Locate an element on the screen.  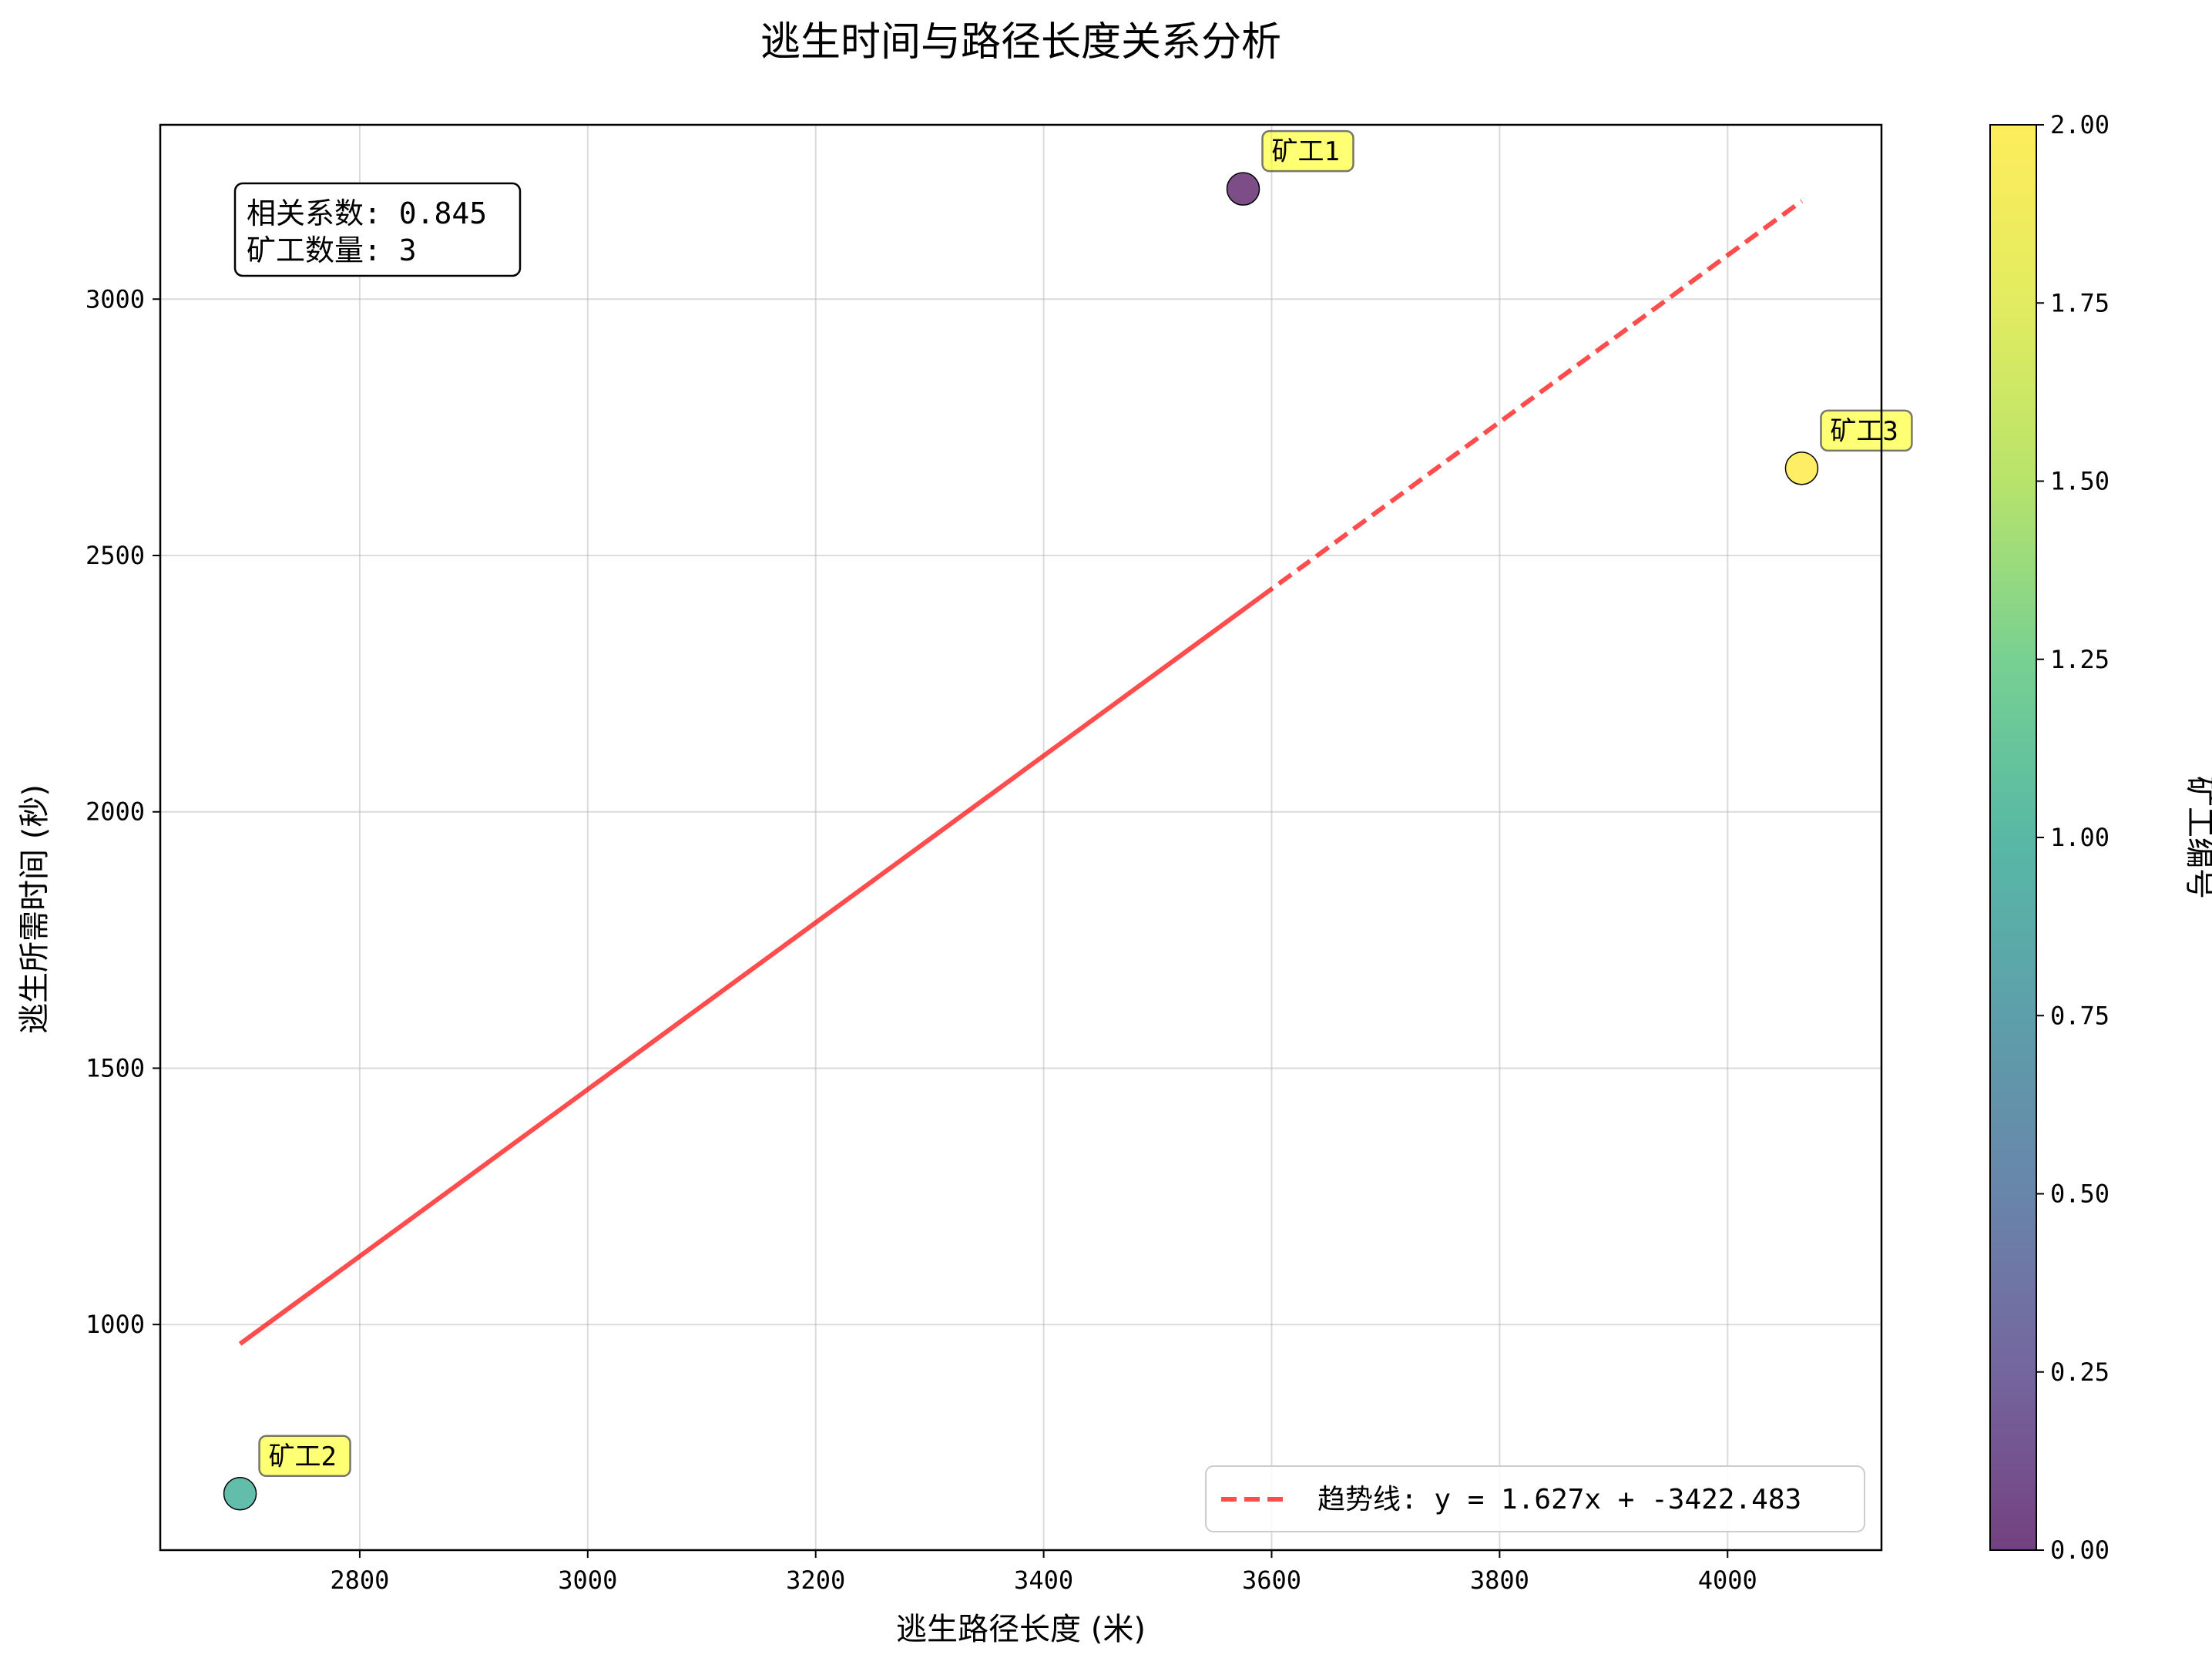
x-tick-label: 2800 is located at coordinates (360, 1580).